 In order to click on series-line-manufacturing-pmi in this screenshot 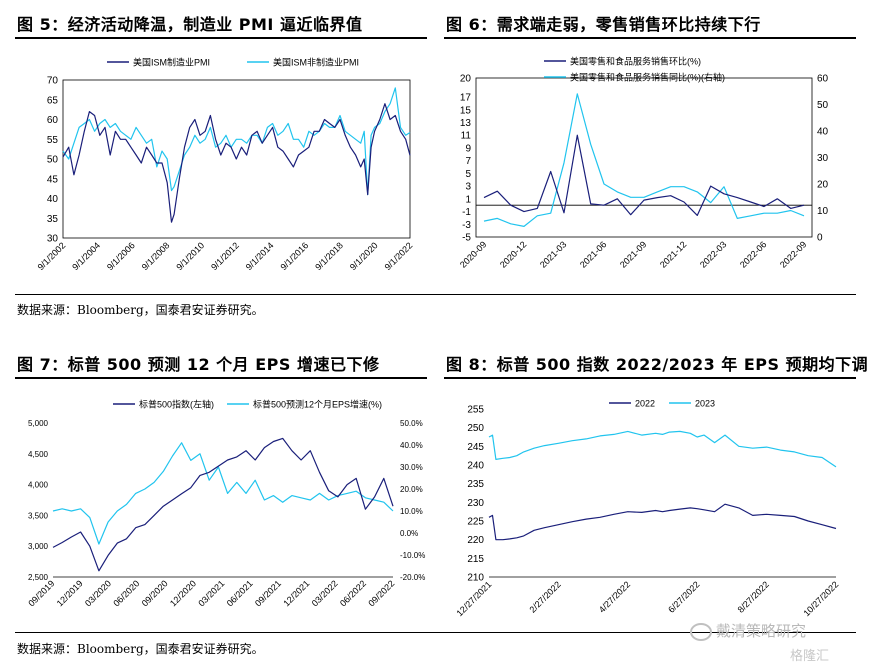, I will do `click(236, 163)`.